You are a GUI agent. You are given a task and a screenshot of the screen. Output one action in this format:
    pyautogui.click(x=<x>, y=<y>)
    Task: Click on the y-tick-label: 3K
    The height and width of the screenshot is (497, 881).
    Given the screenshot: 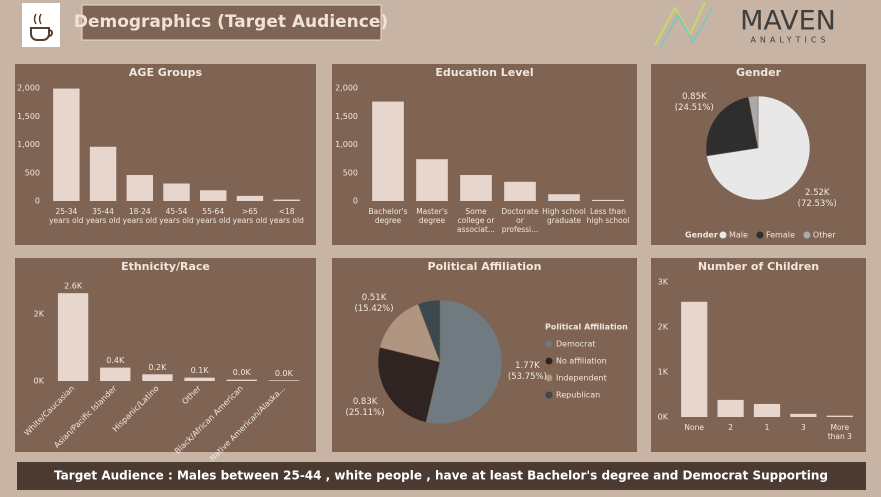 What is the action you would take?
    pyautogui.click(x=663, y=282)
    